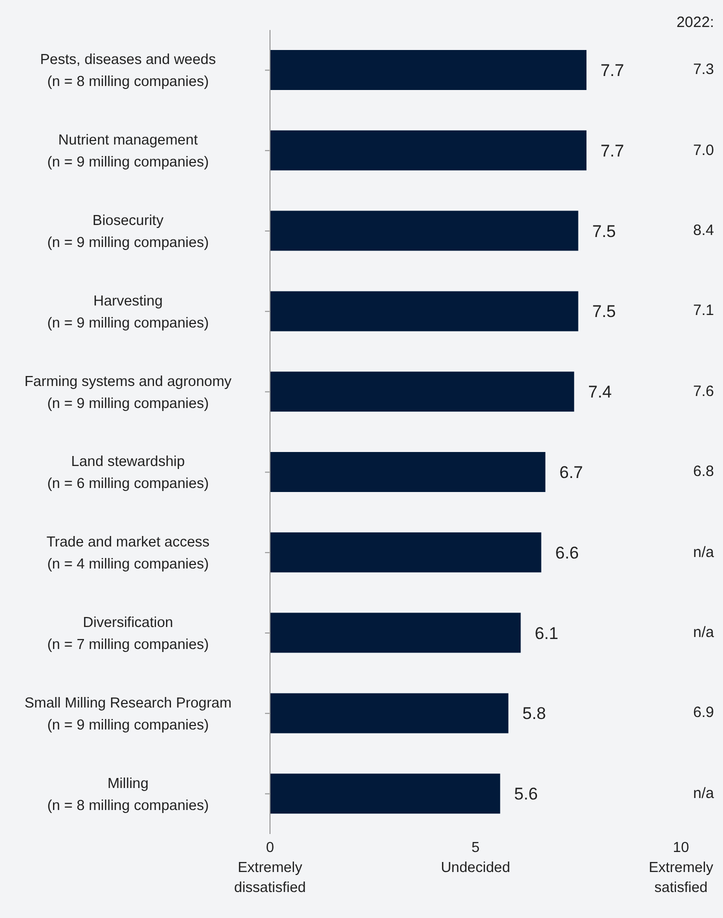  I want to click on y-tick-label: Small Milling Research Program (n = 9 milling companies), so click(128, 714).